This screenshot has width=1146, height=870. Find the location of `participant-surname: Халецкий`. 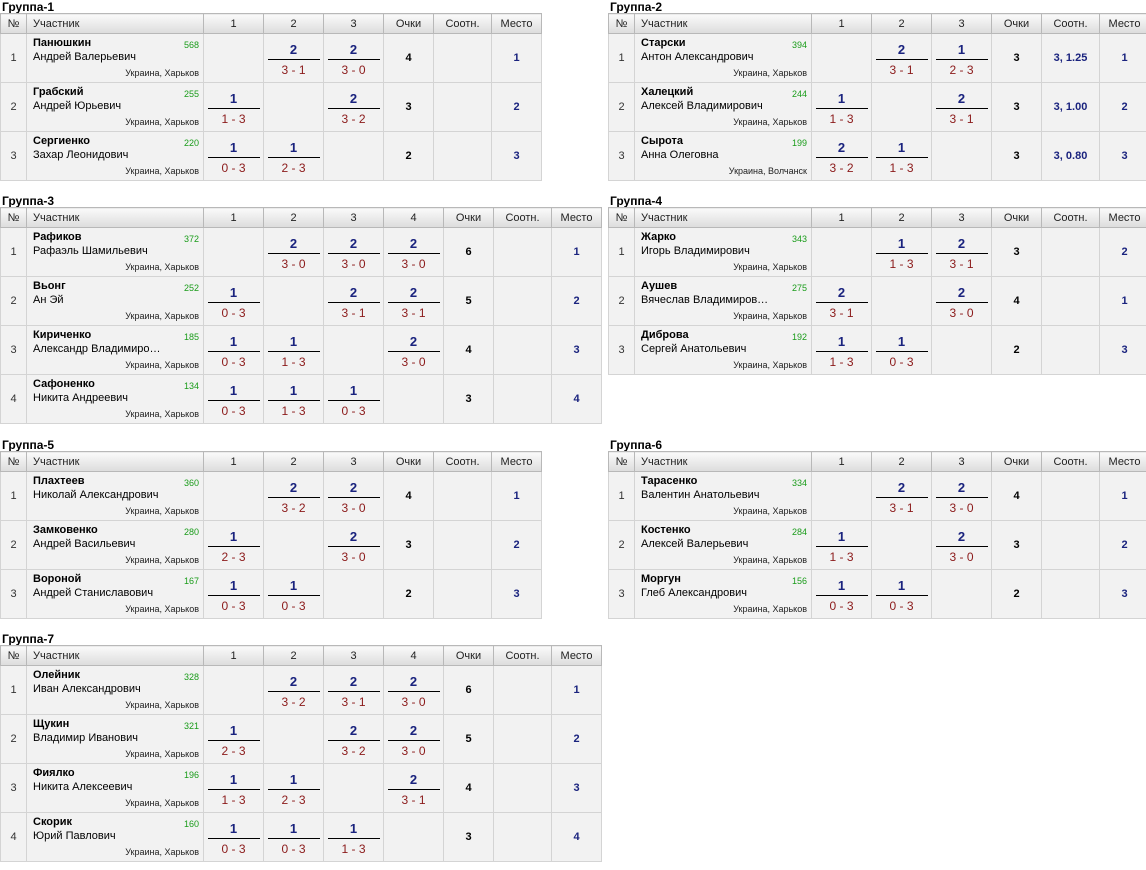

participant-surname: Халецкий is located at coordinates (667, 92).